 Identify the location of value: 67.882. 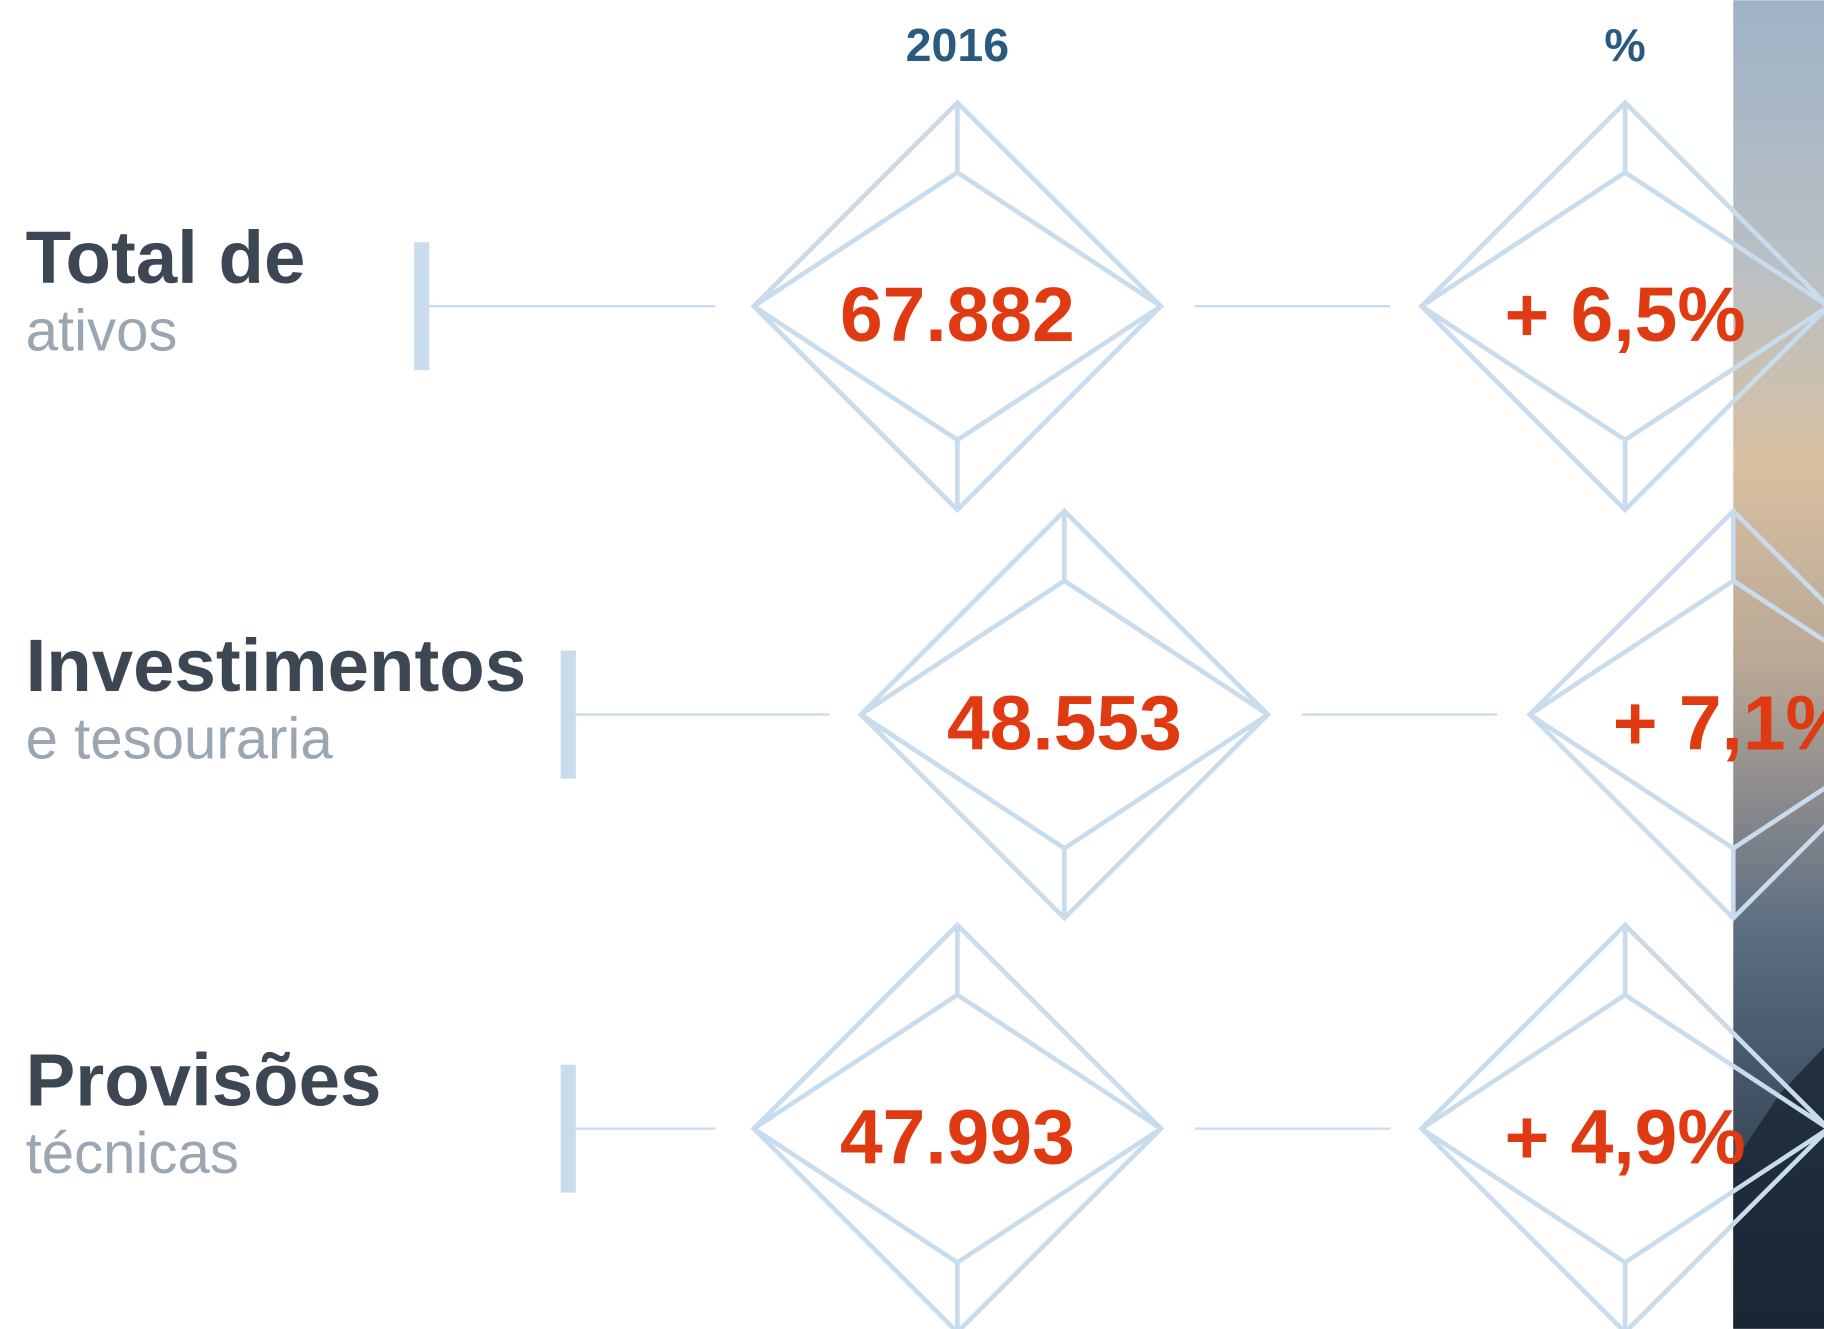
(957, 315).